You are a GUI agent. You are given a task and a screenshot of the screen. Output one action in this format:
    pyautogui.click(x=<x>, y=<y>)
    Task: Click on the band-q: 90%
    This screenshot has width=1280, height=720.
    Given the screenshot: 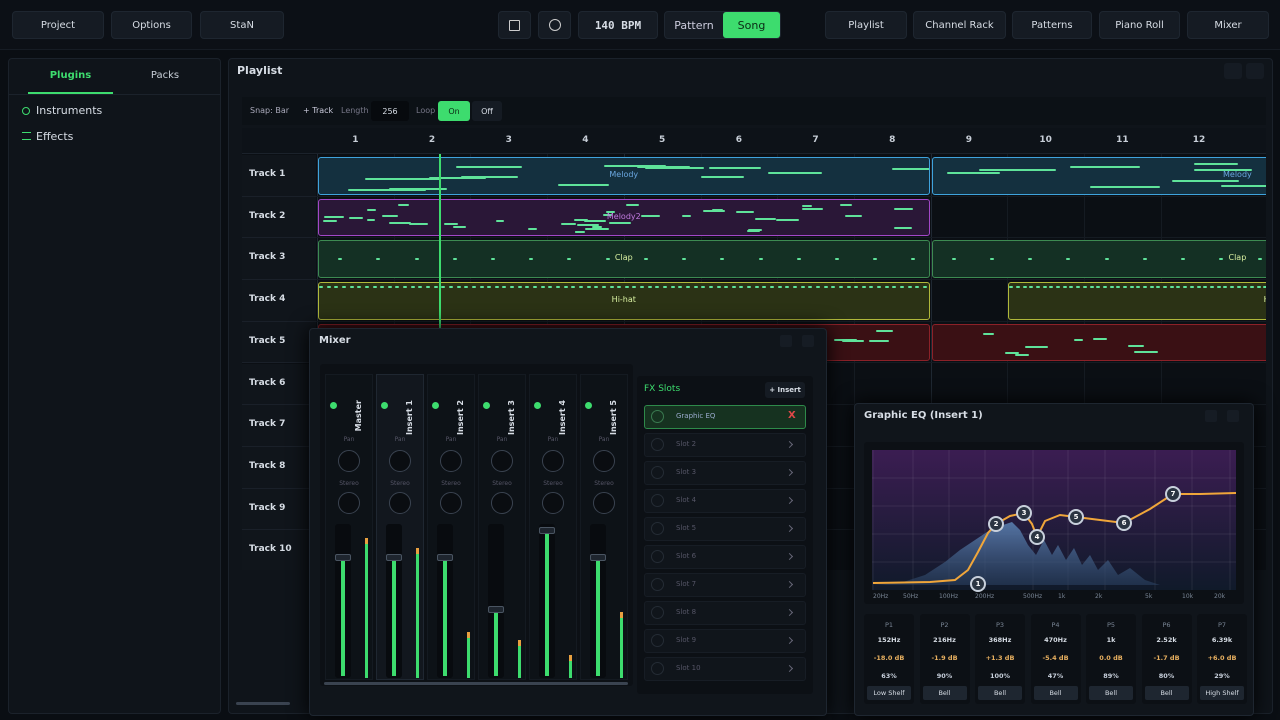 What is the action you would take?
    pyautogui.click(x=944, y=676)
    